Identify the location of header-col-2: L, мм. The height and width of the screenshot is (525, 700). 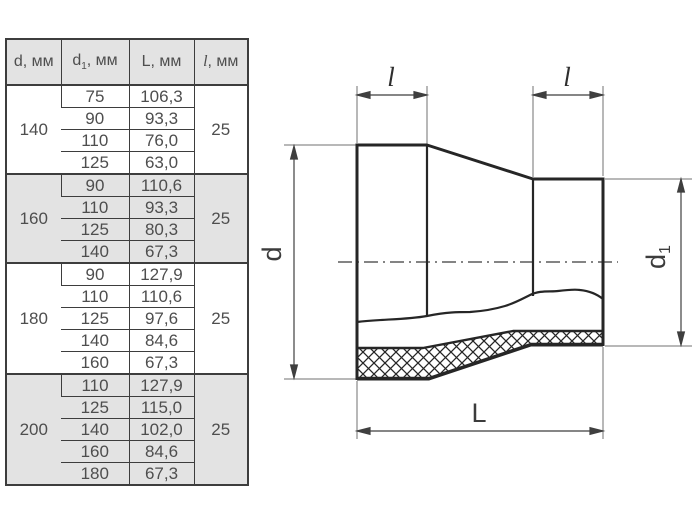
(161, 62).